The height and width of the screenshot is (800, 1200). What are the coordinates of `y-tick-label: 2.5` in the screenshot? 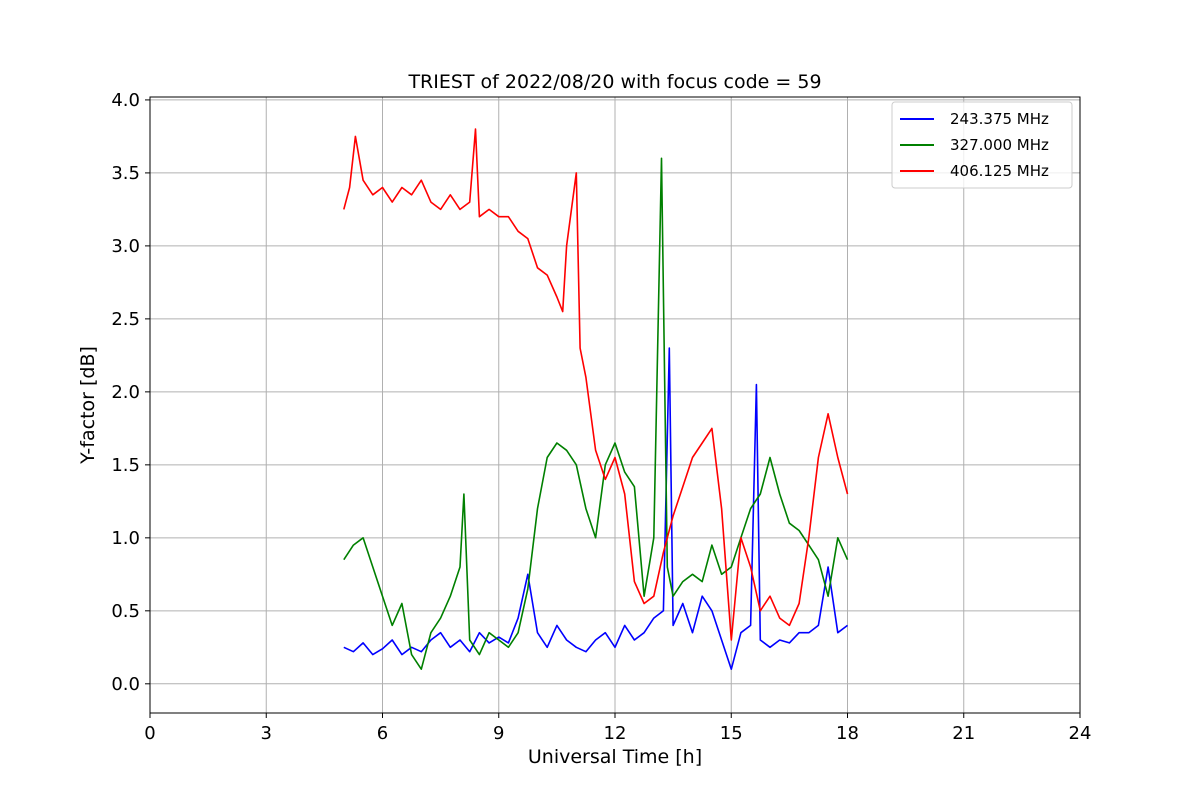 It's located at (125, 319).